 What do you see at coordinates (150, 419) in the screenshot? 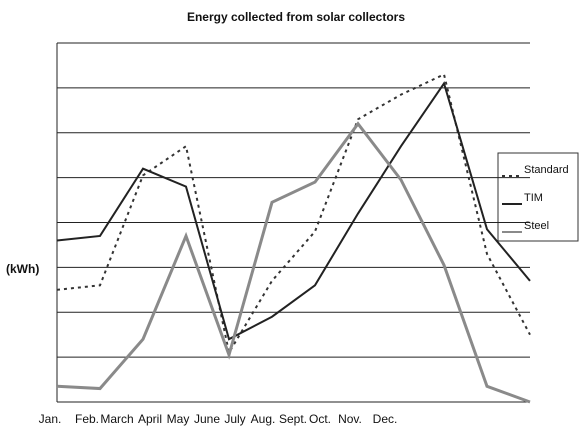
I see `x-tick-label: April` at bounding box center [150, 419].